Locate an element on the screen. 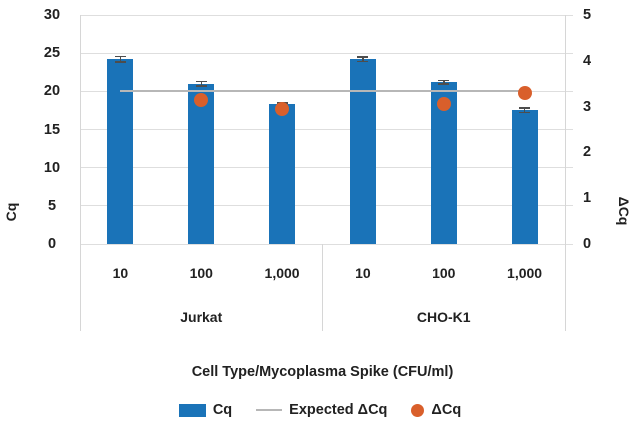 The height and width of the screenshot is (427, 640). expected-delta-cq-line is located at coordinates (322, 91).